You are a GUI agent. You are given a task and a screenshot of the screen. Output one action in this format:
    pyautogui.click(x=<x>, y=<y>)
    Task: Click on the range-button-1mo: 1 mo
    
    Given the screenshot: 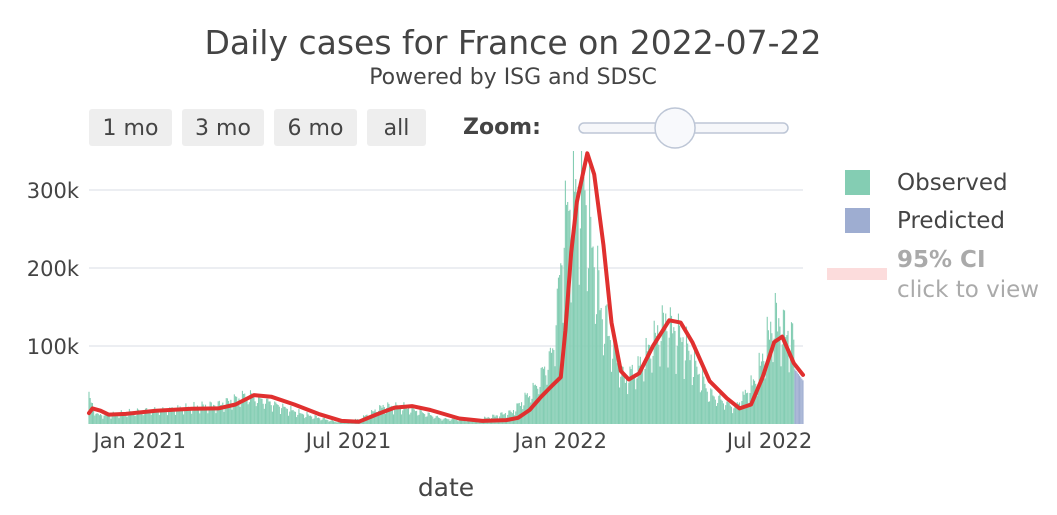 What is the action you would take?
    pyautogui.click(x=130, y=127)
    